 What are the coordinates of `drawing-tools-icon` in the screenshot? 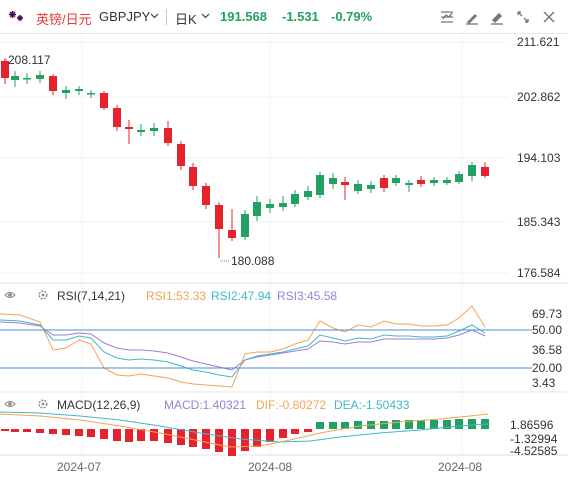 It's located at (472, 17).